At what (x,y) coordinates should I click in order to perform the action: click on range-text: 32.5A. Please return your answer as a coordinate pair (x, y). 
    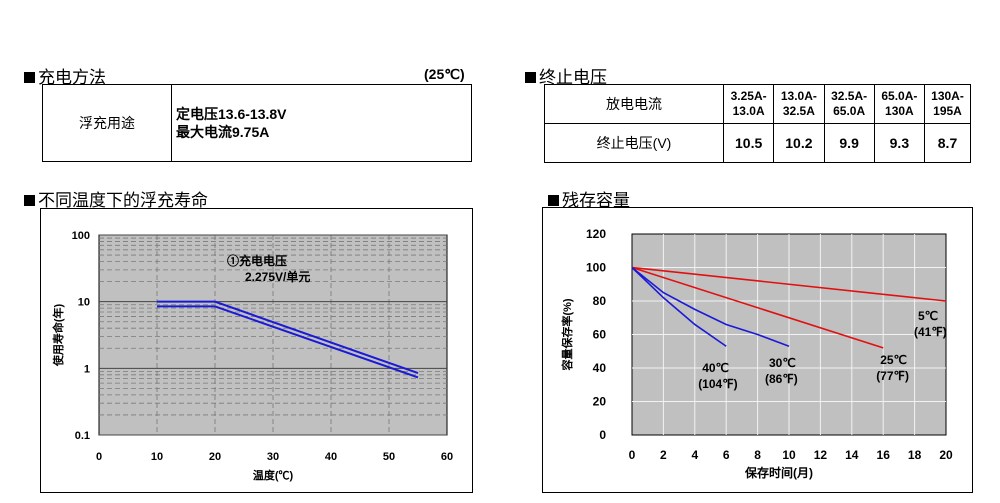
    Looking at the image, I should click on (798, 111).